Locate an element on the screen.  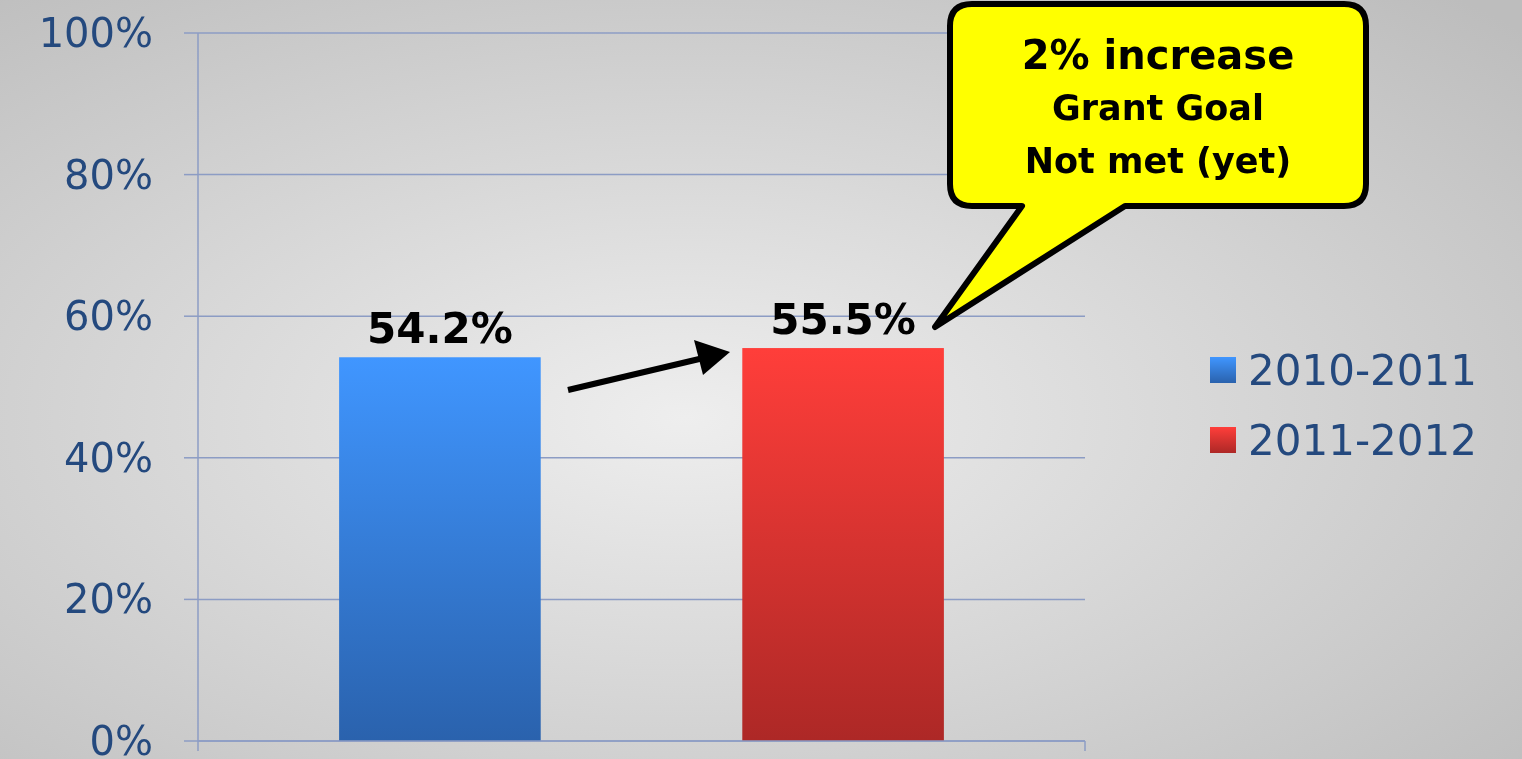
annotation: 2% increase Grant Goal Not met (yet) is located at coordinates (1158, 107).